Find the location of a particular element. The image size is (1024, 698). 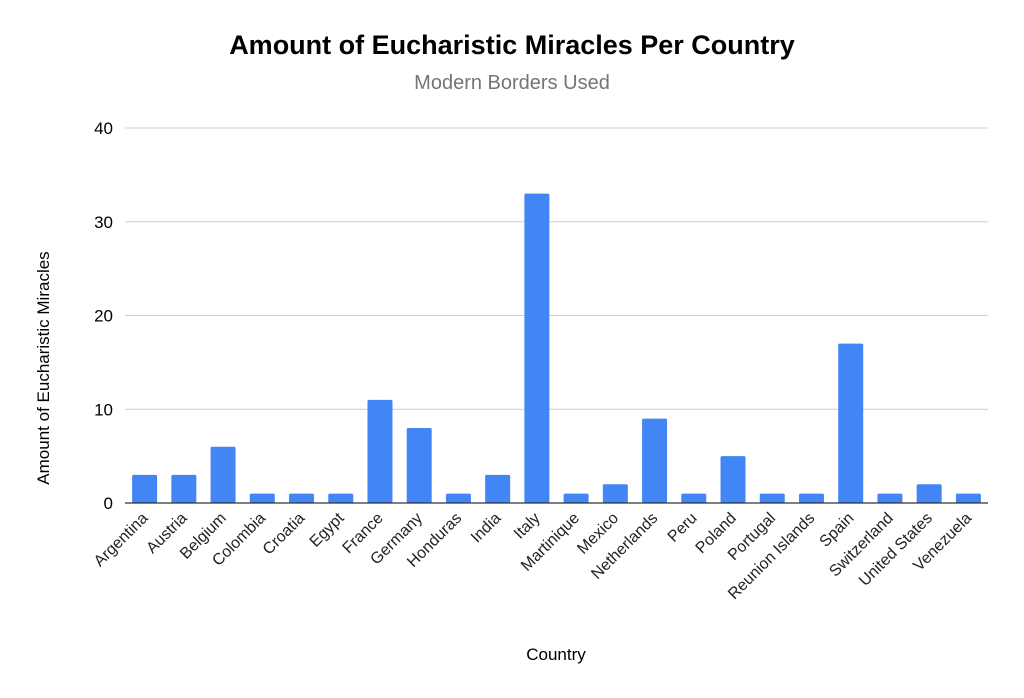

y-tick-label: 40 is located at coordinates (103, 128).